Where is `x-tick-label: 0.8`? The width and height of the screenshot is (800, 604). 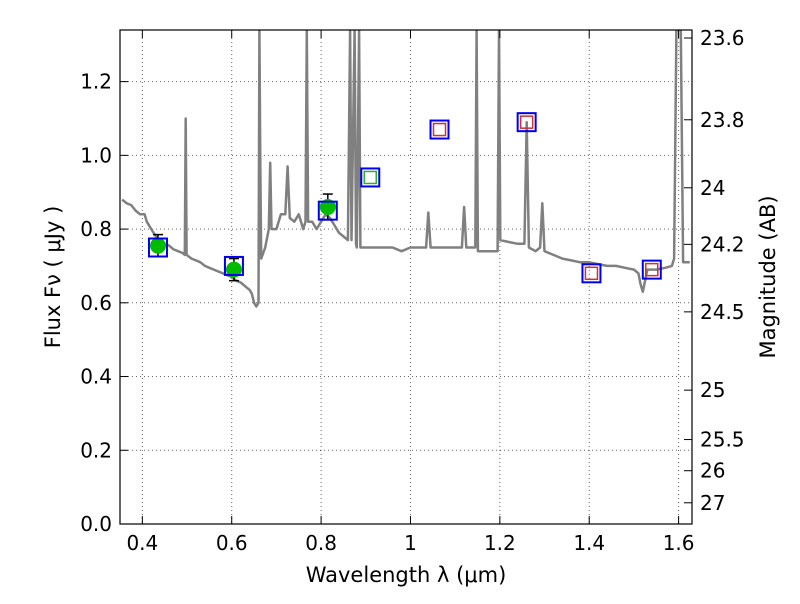
x-tick-label: 0.8 is located at coordinates (321, 543).